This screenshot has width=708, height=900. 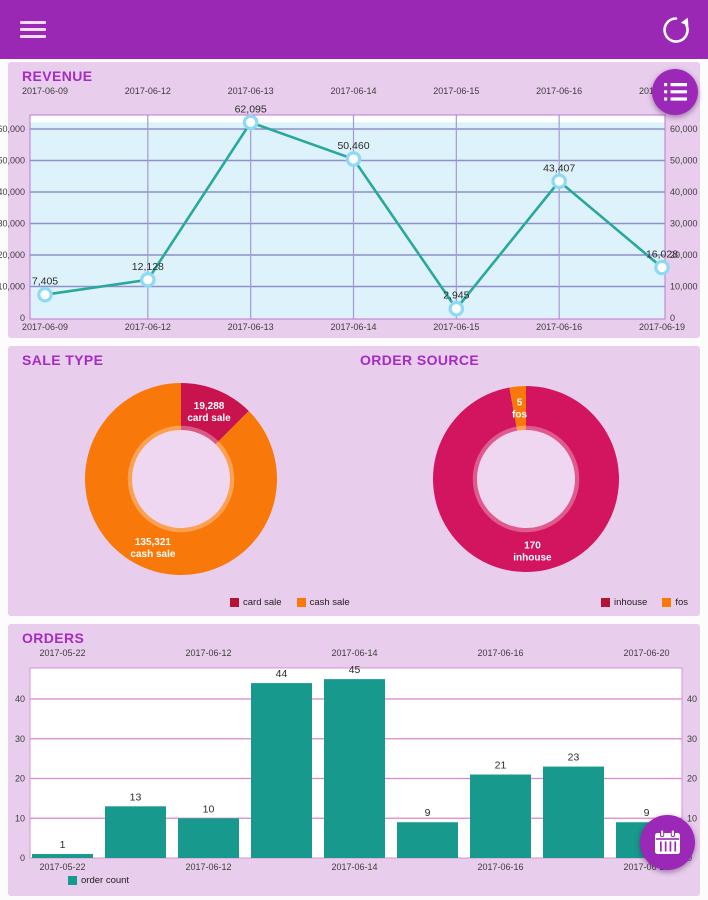 I want to click on legend-item-inhouse: inhouse, so click(x=624, y=602).